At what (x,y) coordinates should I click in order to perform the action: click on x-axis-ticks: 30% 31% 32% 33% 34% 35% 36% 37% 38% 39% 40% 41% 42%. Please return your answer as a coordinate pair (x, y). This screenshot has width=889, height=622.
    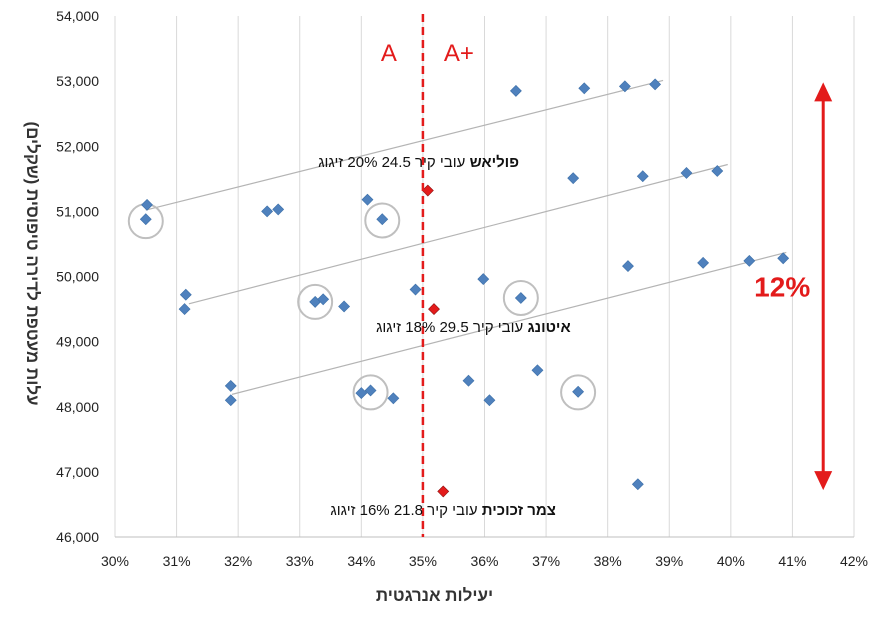
    Looking at the image, I should click on (484, 561).